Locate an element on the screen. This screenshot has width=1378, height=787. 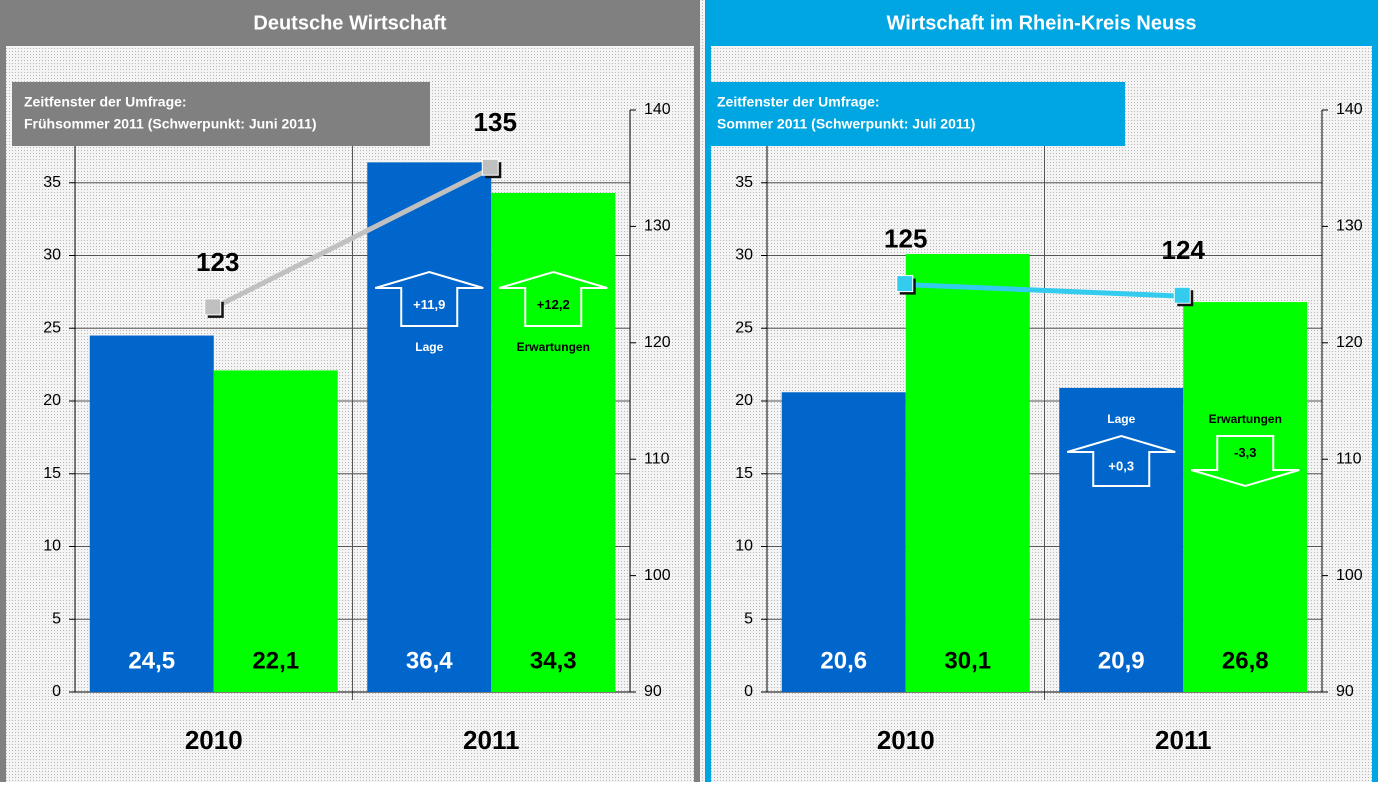
chart-title: Wirtschaft im Rhein-Kreis Neuss is located at coordinates (1042, 23).